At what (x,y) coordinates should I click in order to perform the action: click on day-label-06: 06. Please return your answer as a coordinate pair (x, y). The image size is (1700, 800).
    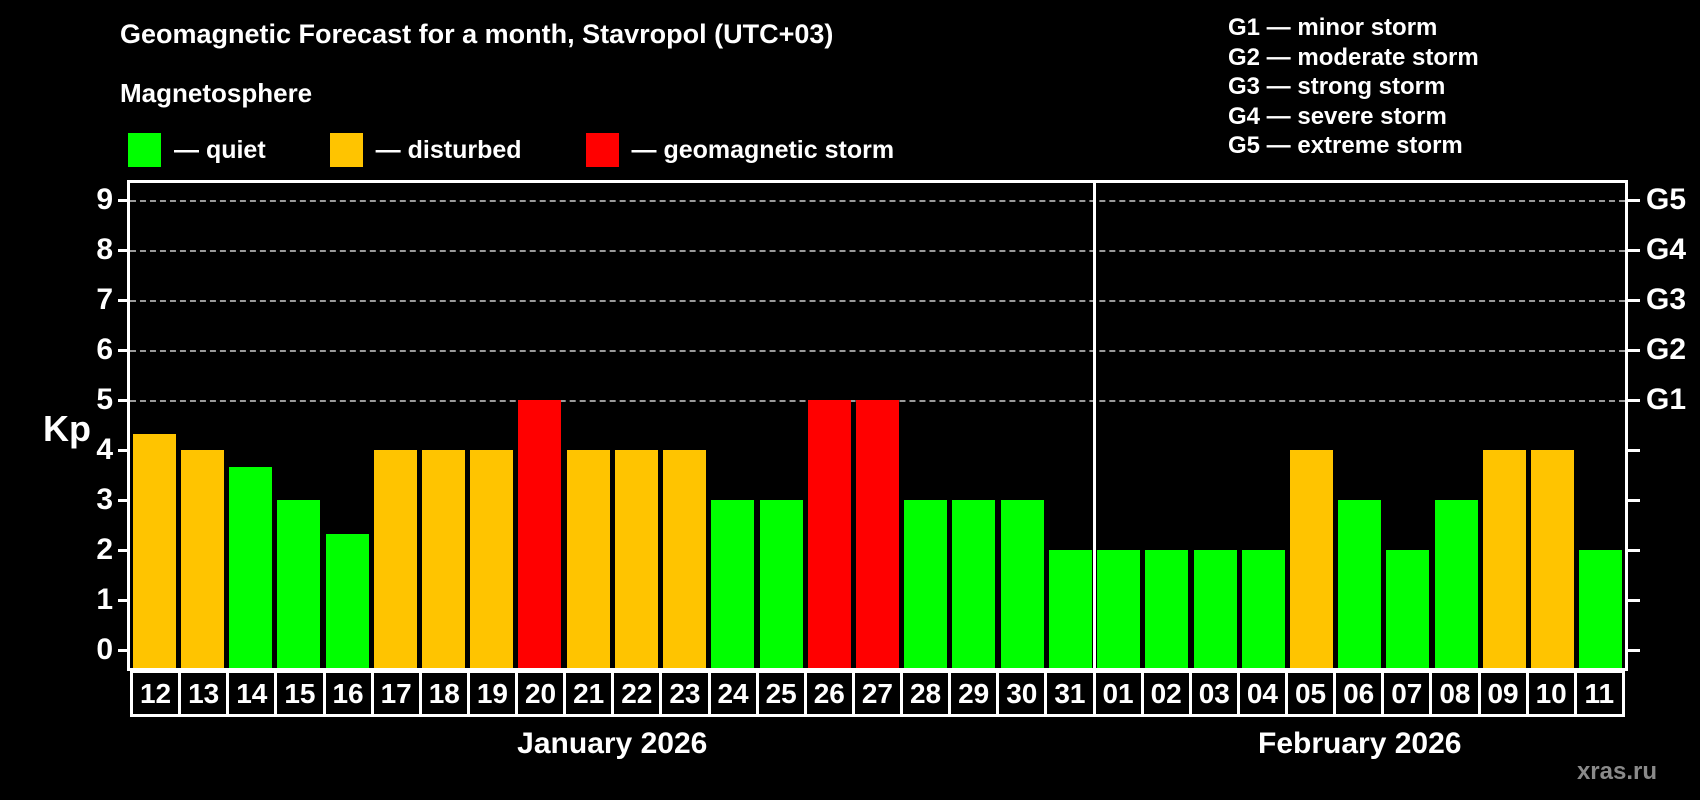
    Looking at the image, I should click on (1359, 693).